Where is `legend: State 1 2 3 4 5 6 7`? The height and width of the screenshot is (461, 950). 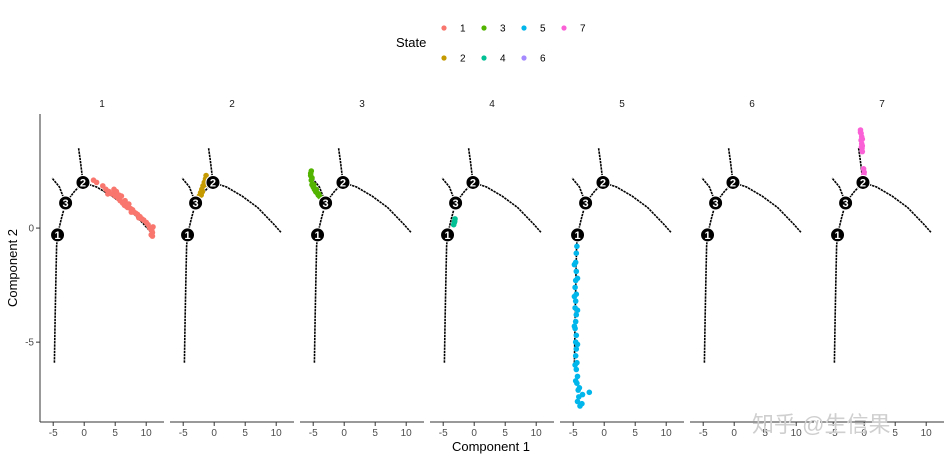
legend: State 1 2 3 4 5 6 7 is located at coordinates (491, 44).